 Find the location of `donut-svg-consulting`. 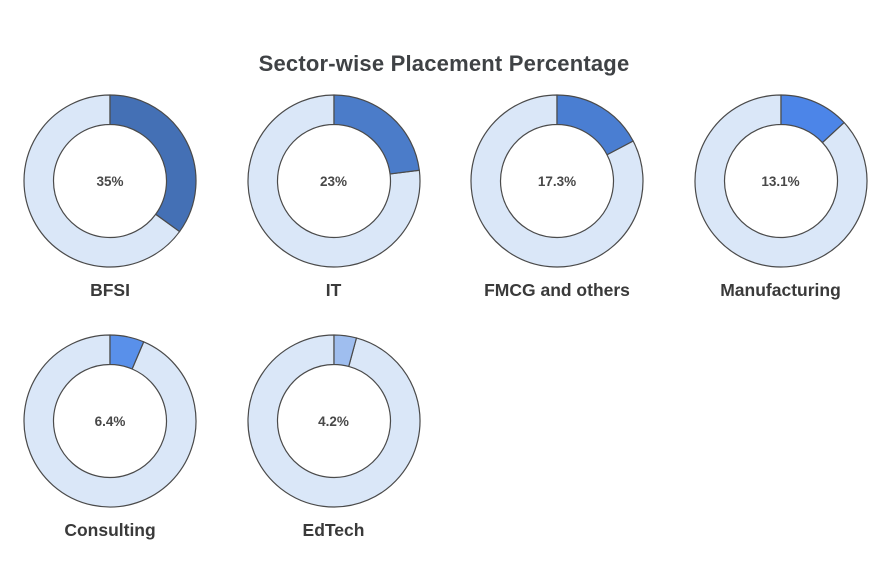

donut-svg-consulting is located at coordinates (110, 421).